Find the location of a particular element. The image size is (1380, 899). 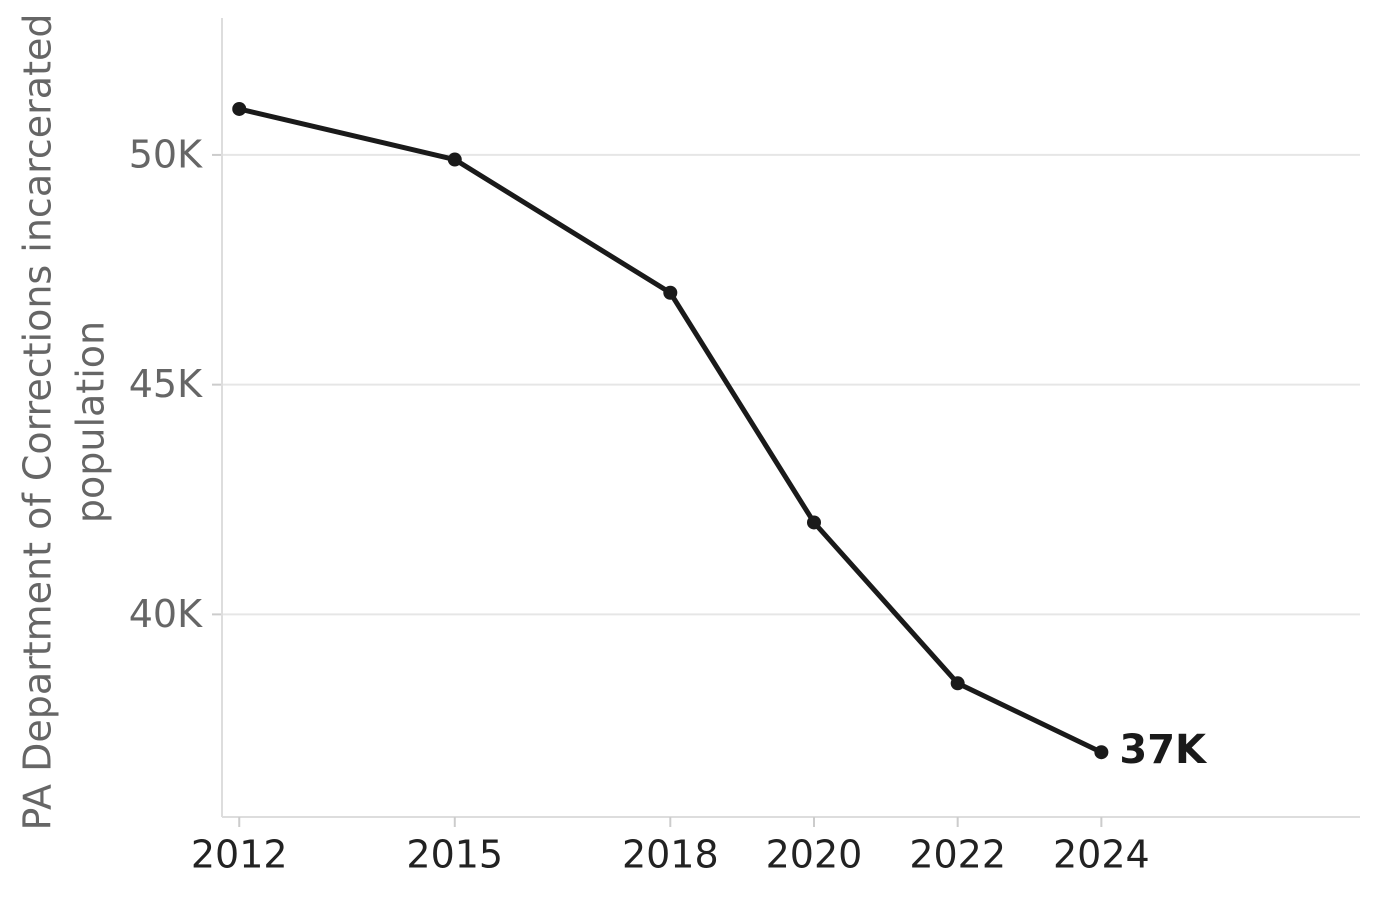

x-tick-label: 2015 is located at coordinates (454, 855).